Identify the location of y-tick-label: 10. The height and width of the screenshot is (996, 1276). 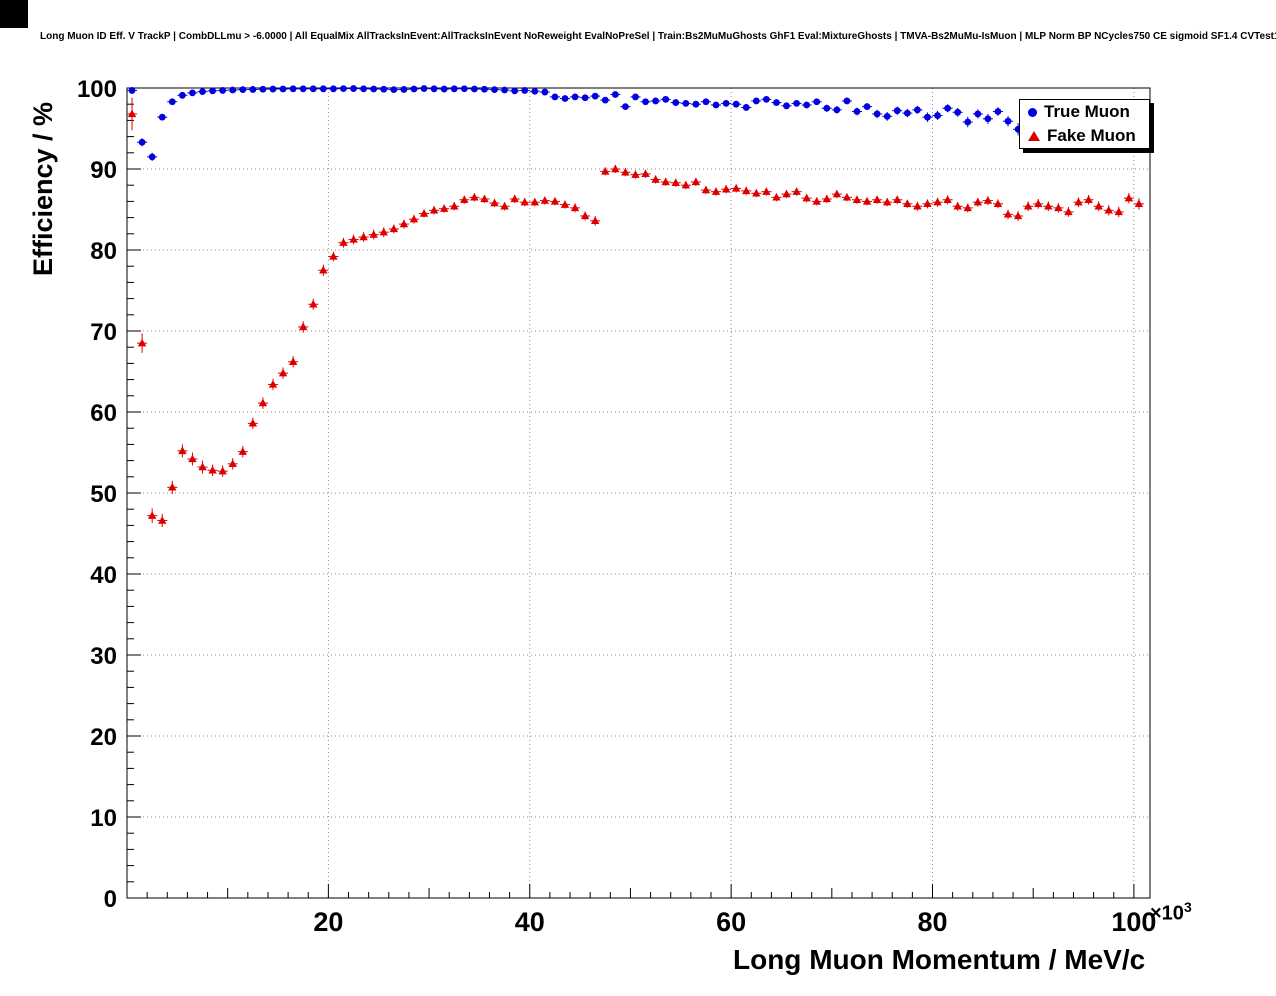
(103, 818).